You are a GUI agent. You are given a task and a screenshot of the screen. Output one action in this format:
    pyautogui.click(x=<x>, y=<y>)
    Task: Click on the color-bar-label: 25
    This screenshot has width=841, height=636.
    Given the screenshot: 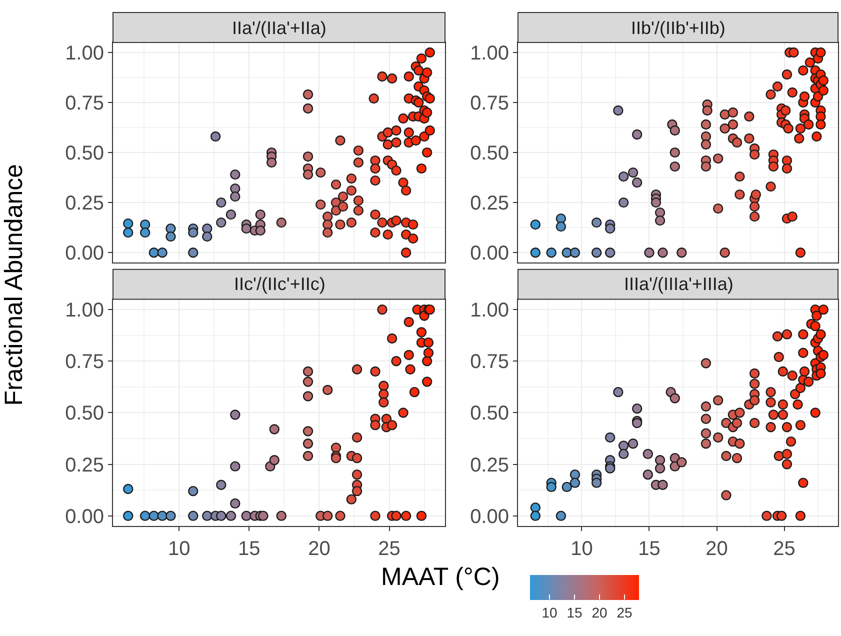 What is the action you would take?
    pyautogui.click(x=624, y=612)
    